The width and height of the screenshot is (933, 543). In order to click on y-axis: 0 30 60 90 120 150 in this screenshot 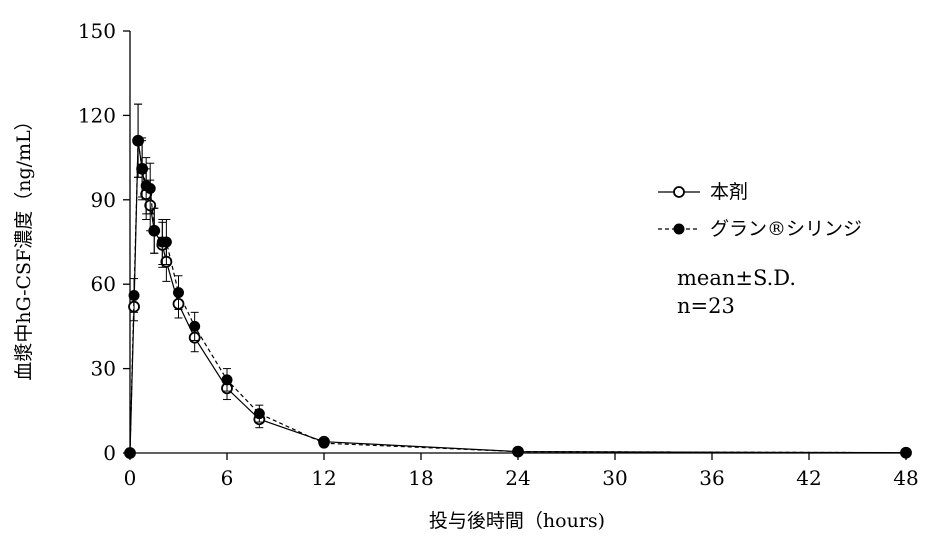, I will do `click(104, 242)`.